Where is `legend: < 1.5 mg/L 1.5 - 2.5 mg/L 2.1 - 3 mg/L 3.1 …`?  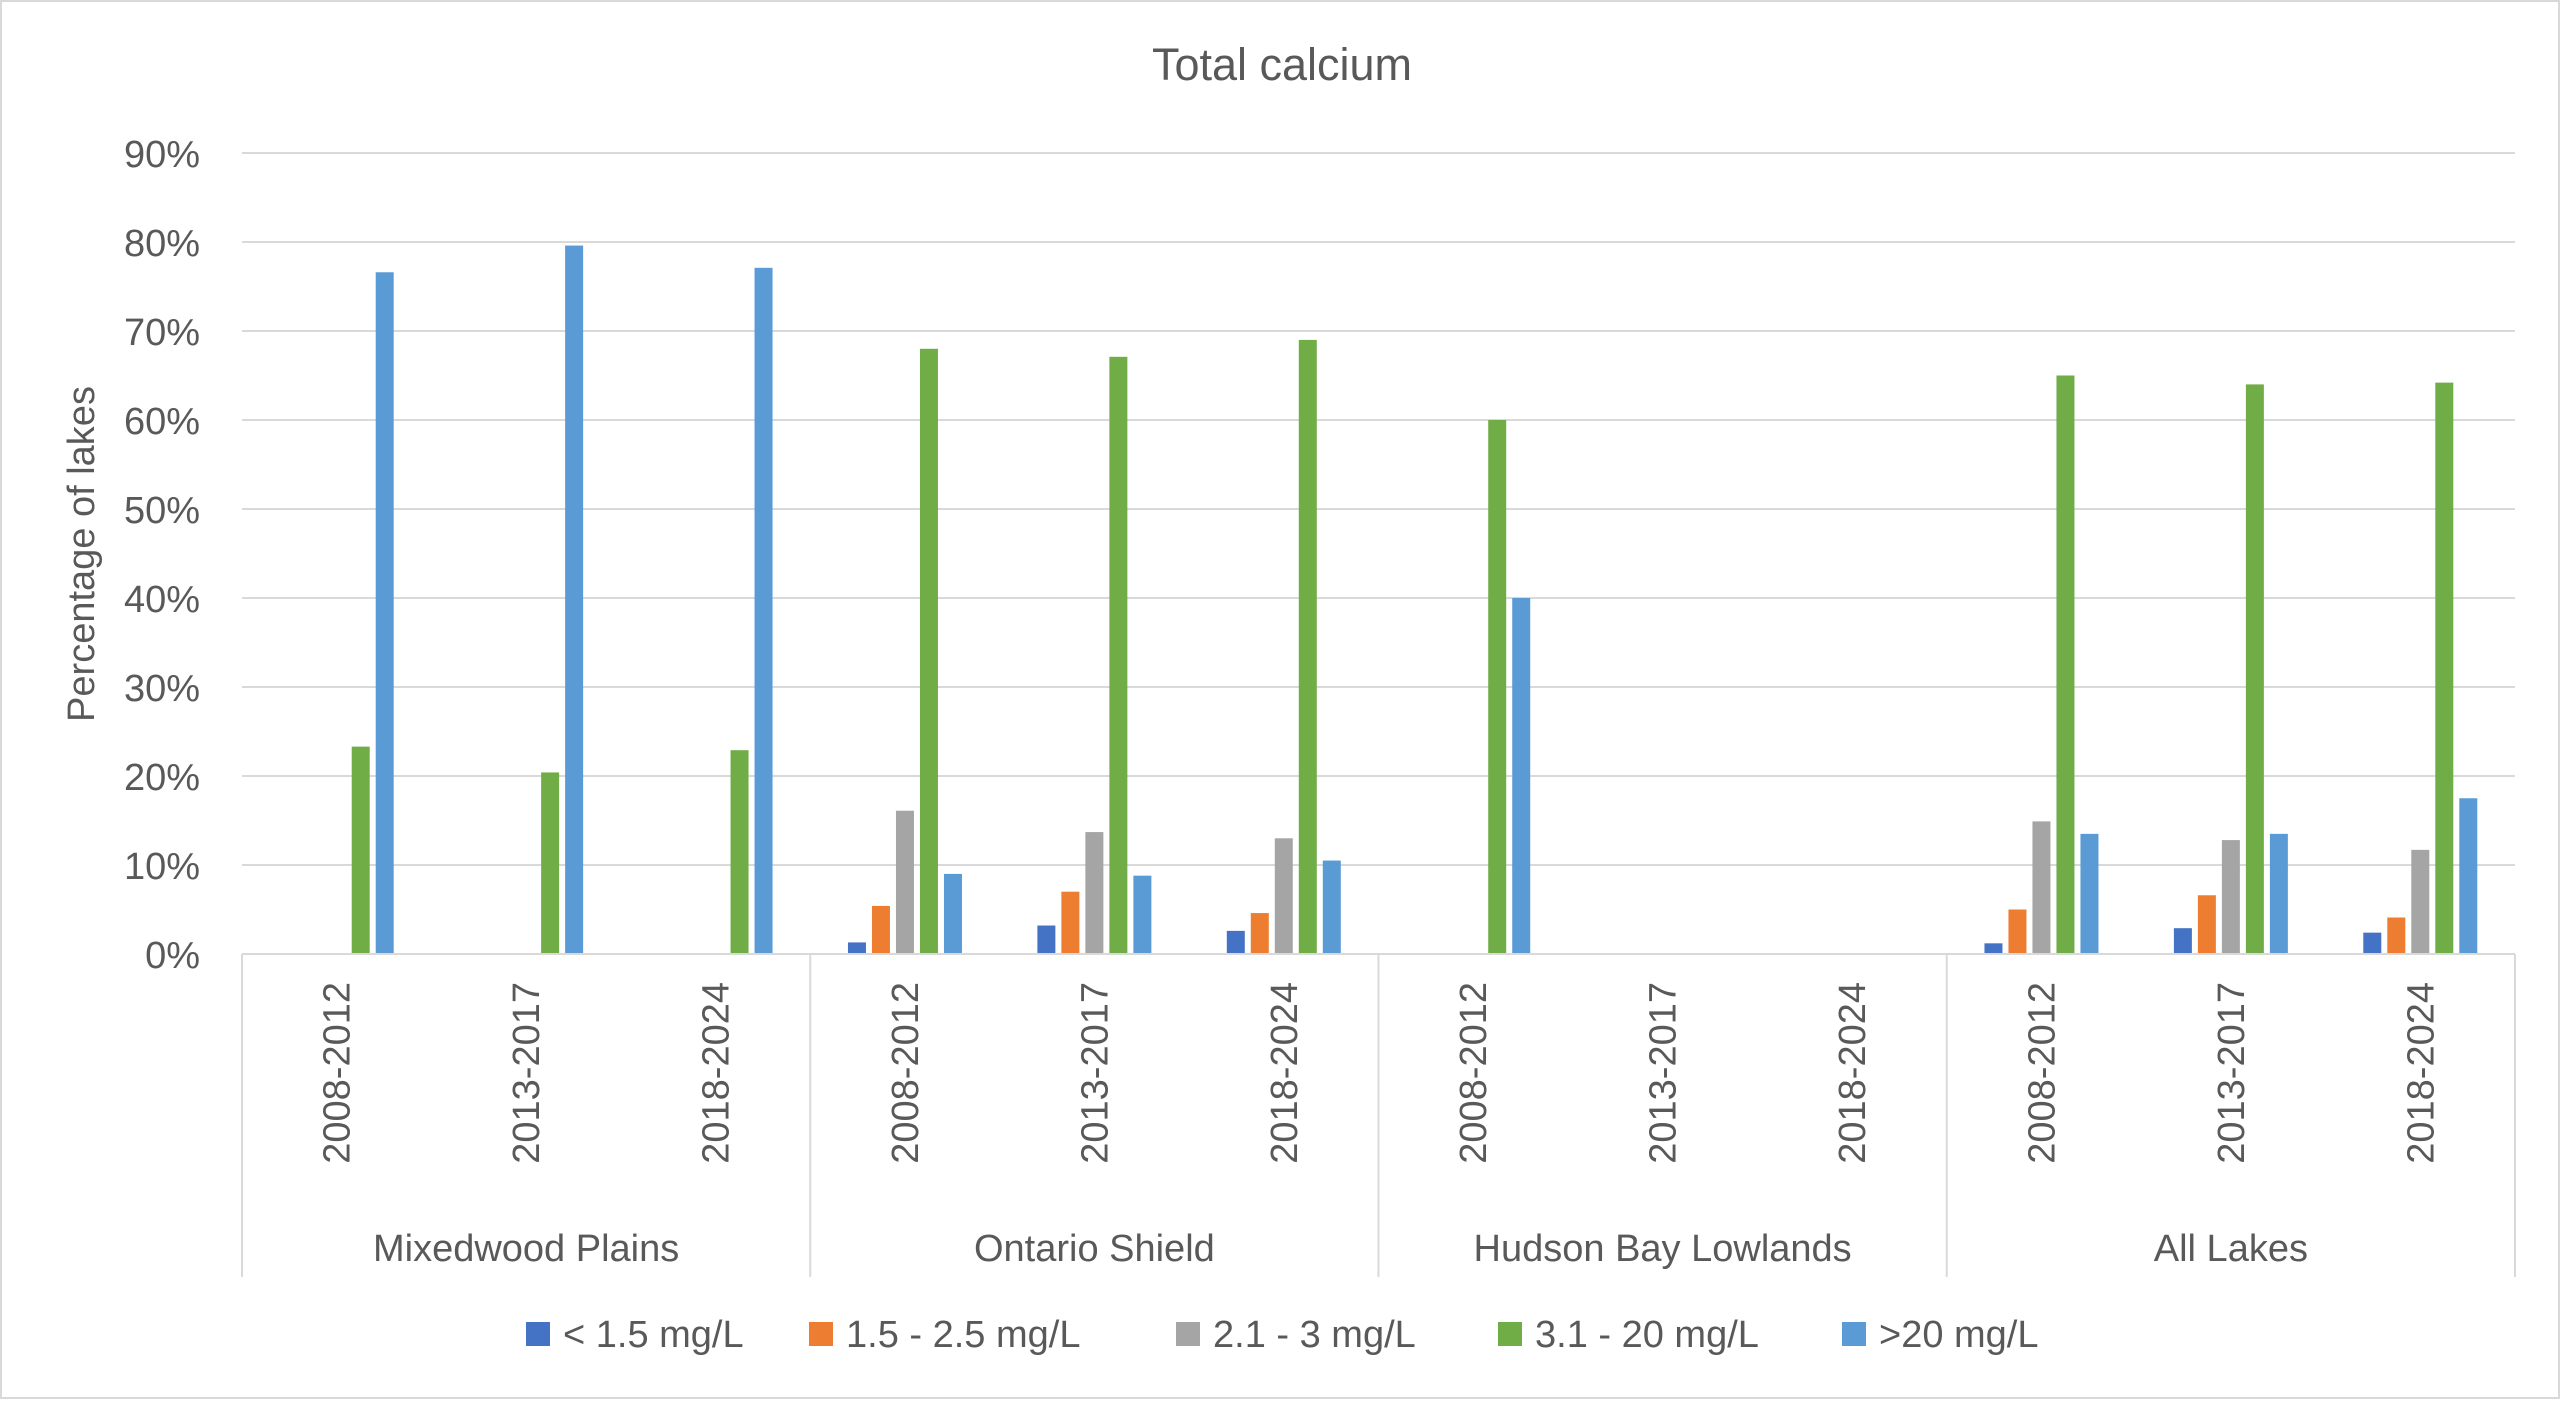
legend: < 1.5 mg/L 1.5 - 2.5 mg/L 2.1 - 3 mg/L 3.1 … is located at coordinates (1282, 1335).